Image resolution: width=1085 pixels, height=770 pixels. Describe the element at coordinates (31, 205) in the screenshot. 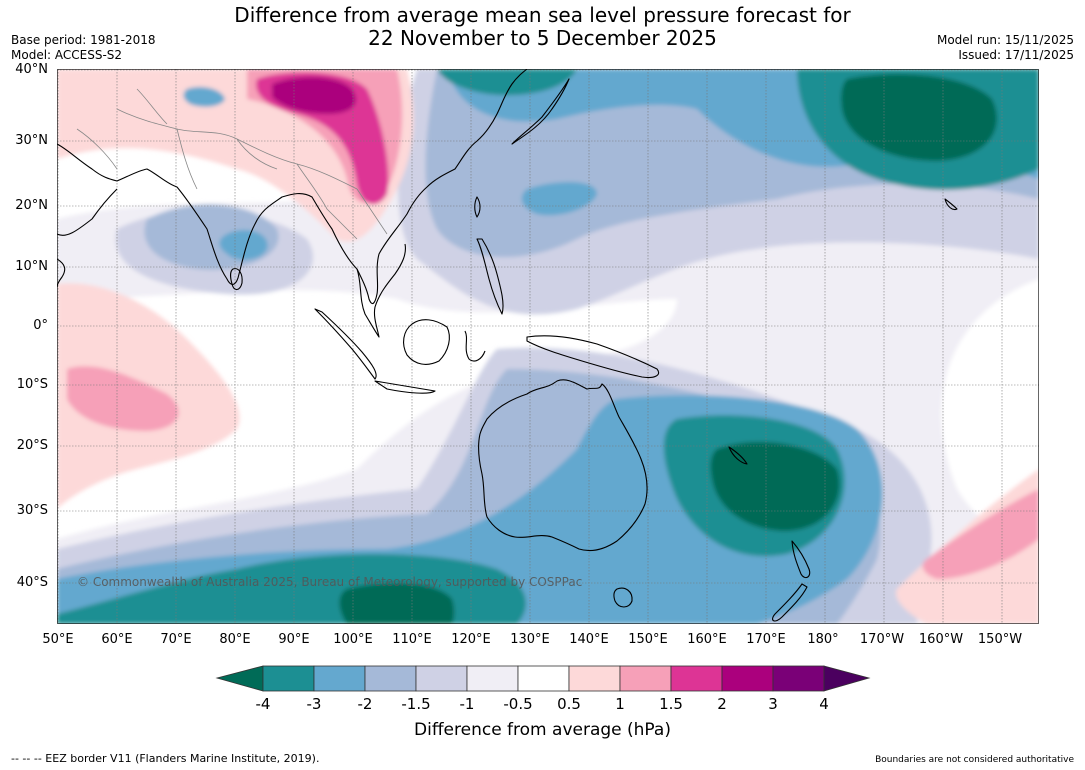

I see `lat-label-20n: 20°N` at that location.